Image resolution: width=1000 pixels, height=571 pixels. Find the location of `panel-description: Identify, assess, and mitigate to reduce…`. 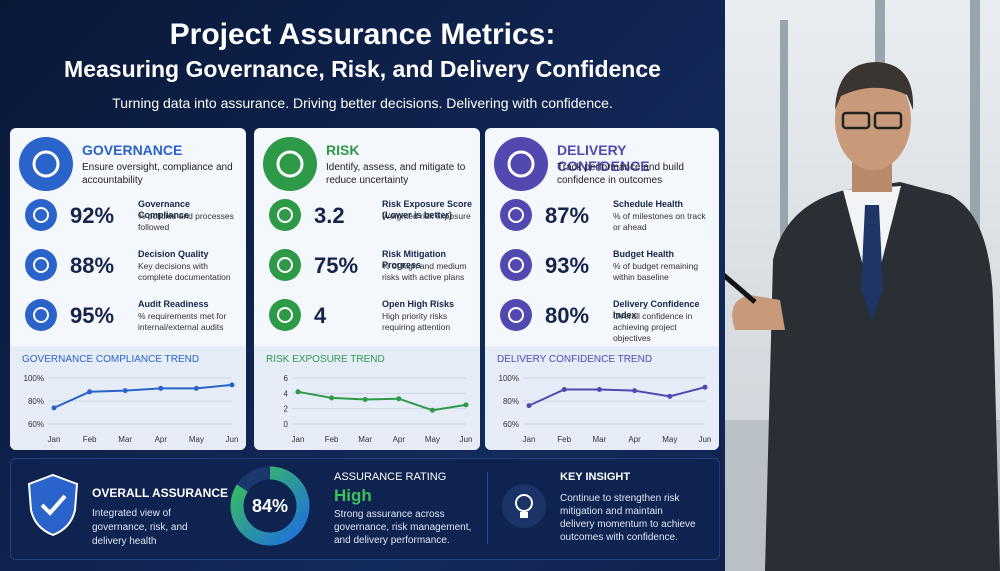

panel-description: Identify, assess, and mitigate to reduce… is located at coordinates (396, 174).